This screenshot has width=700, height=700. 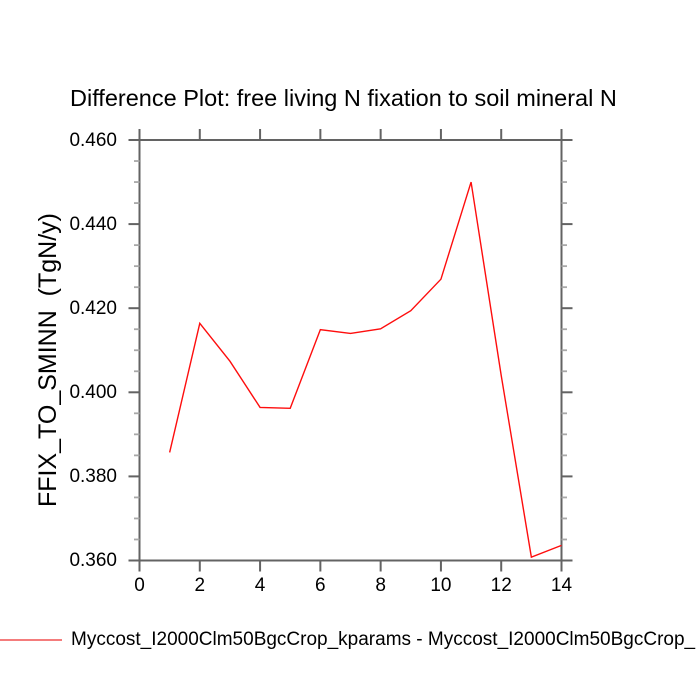 I want to click on y-tick-label: 0.420, so click(x=93, y=308).